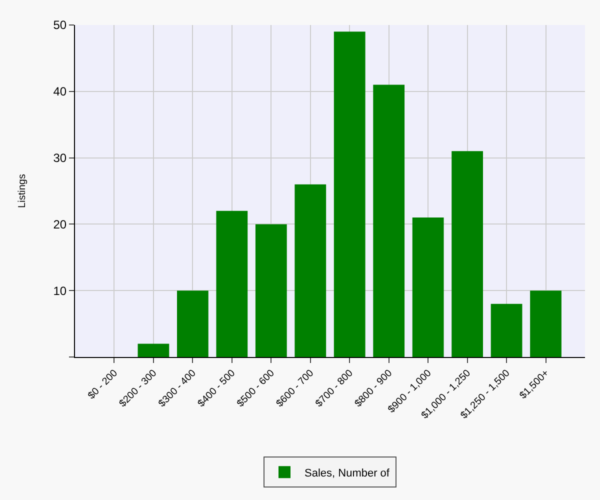 This screenshot has width=600, height=500. What do you see at coordinates (60, 25) in the screenshot?
I see `y-tick-label: 50` at bounding box center [60, 25].